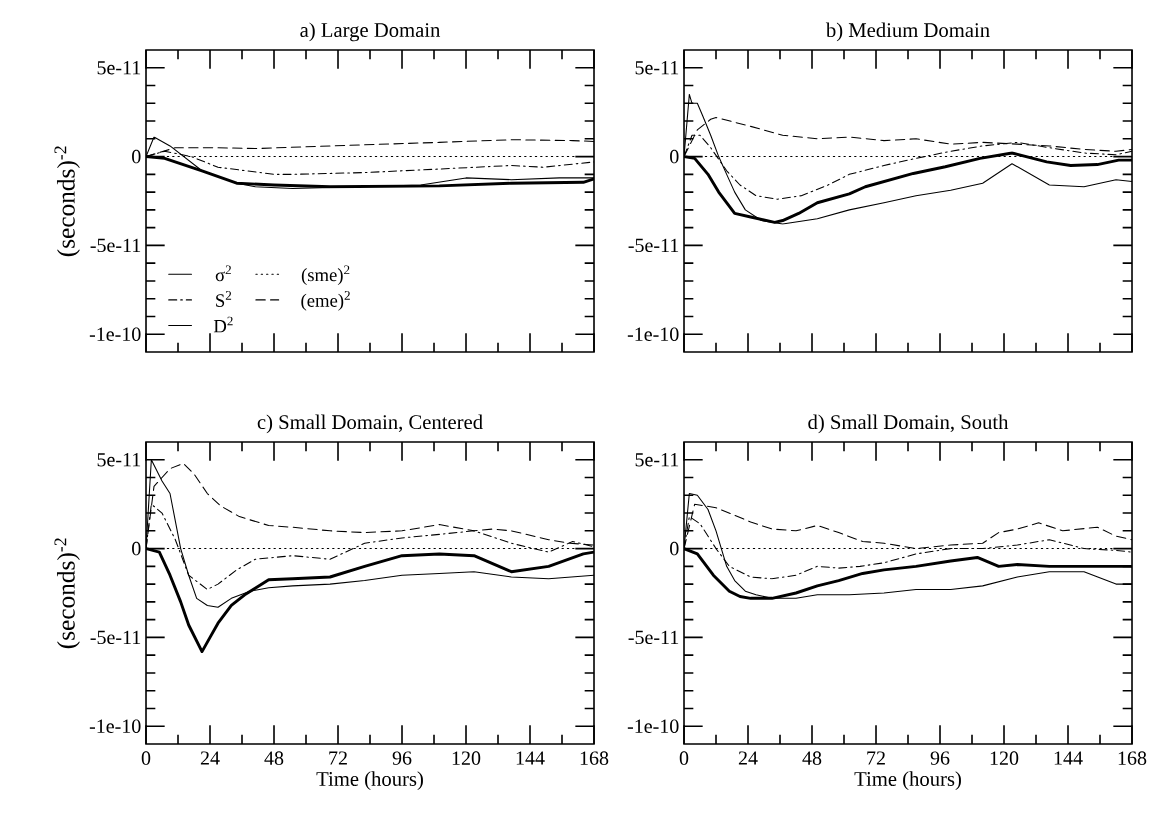 Image resolution: width=1160 pixels, height=830 pixels. Describe the element at coordinates (370, 424) in the screenshot. I see `chart-title: c) Small Domain, Centered` at that location.